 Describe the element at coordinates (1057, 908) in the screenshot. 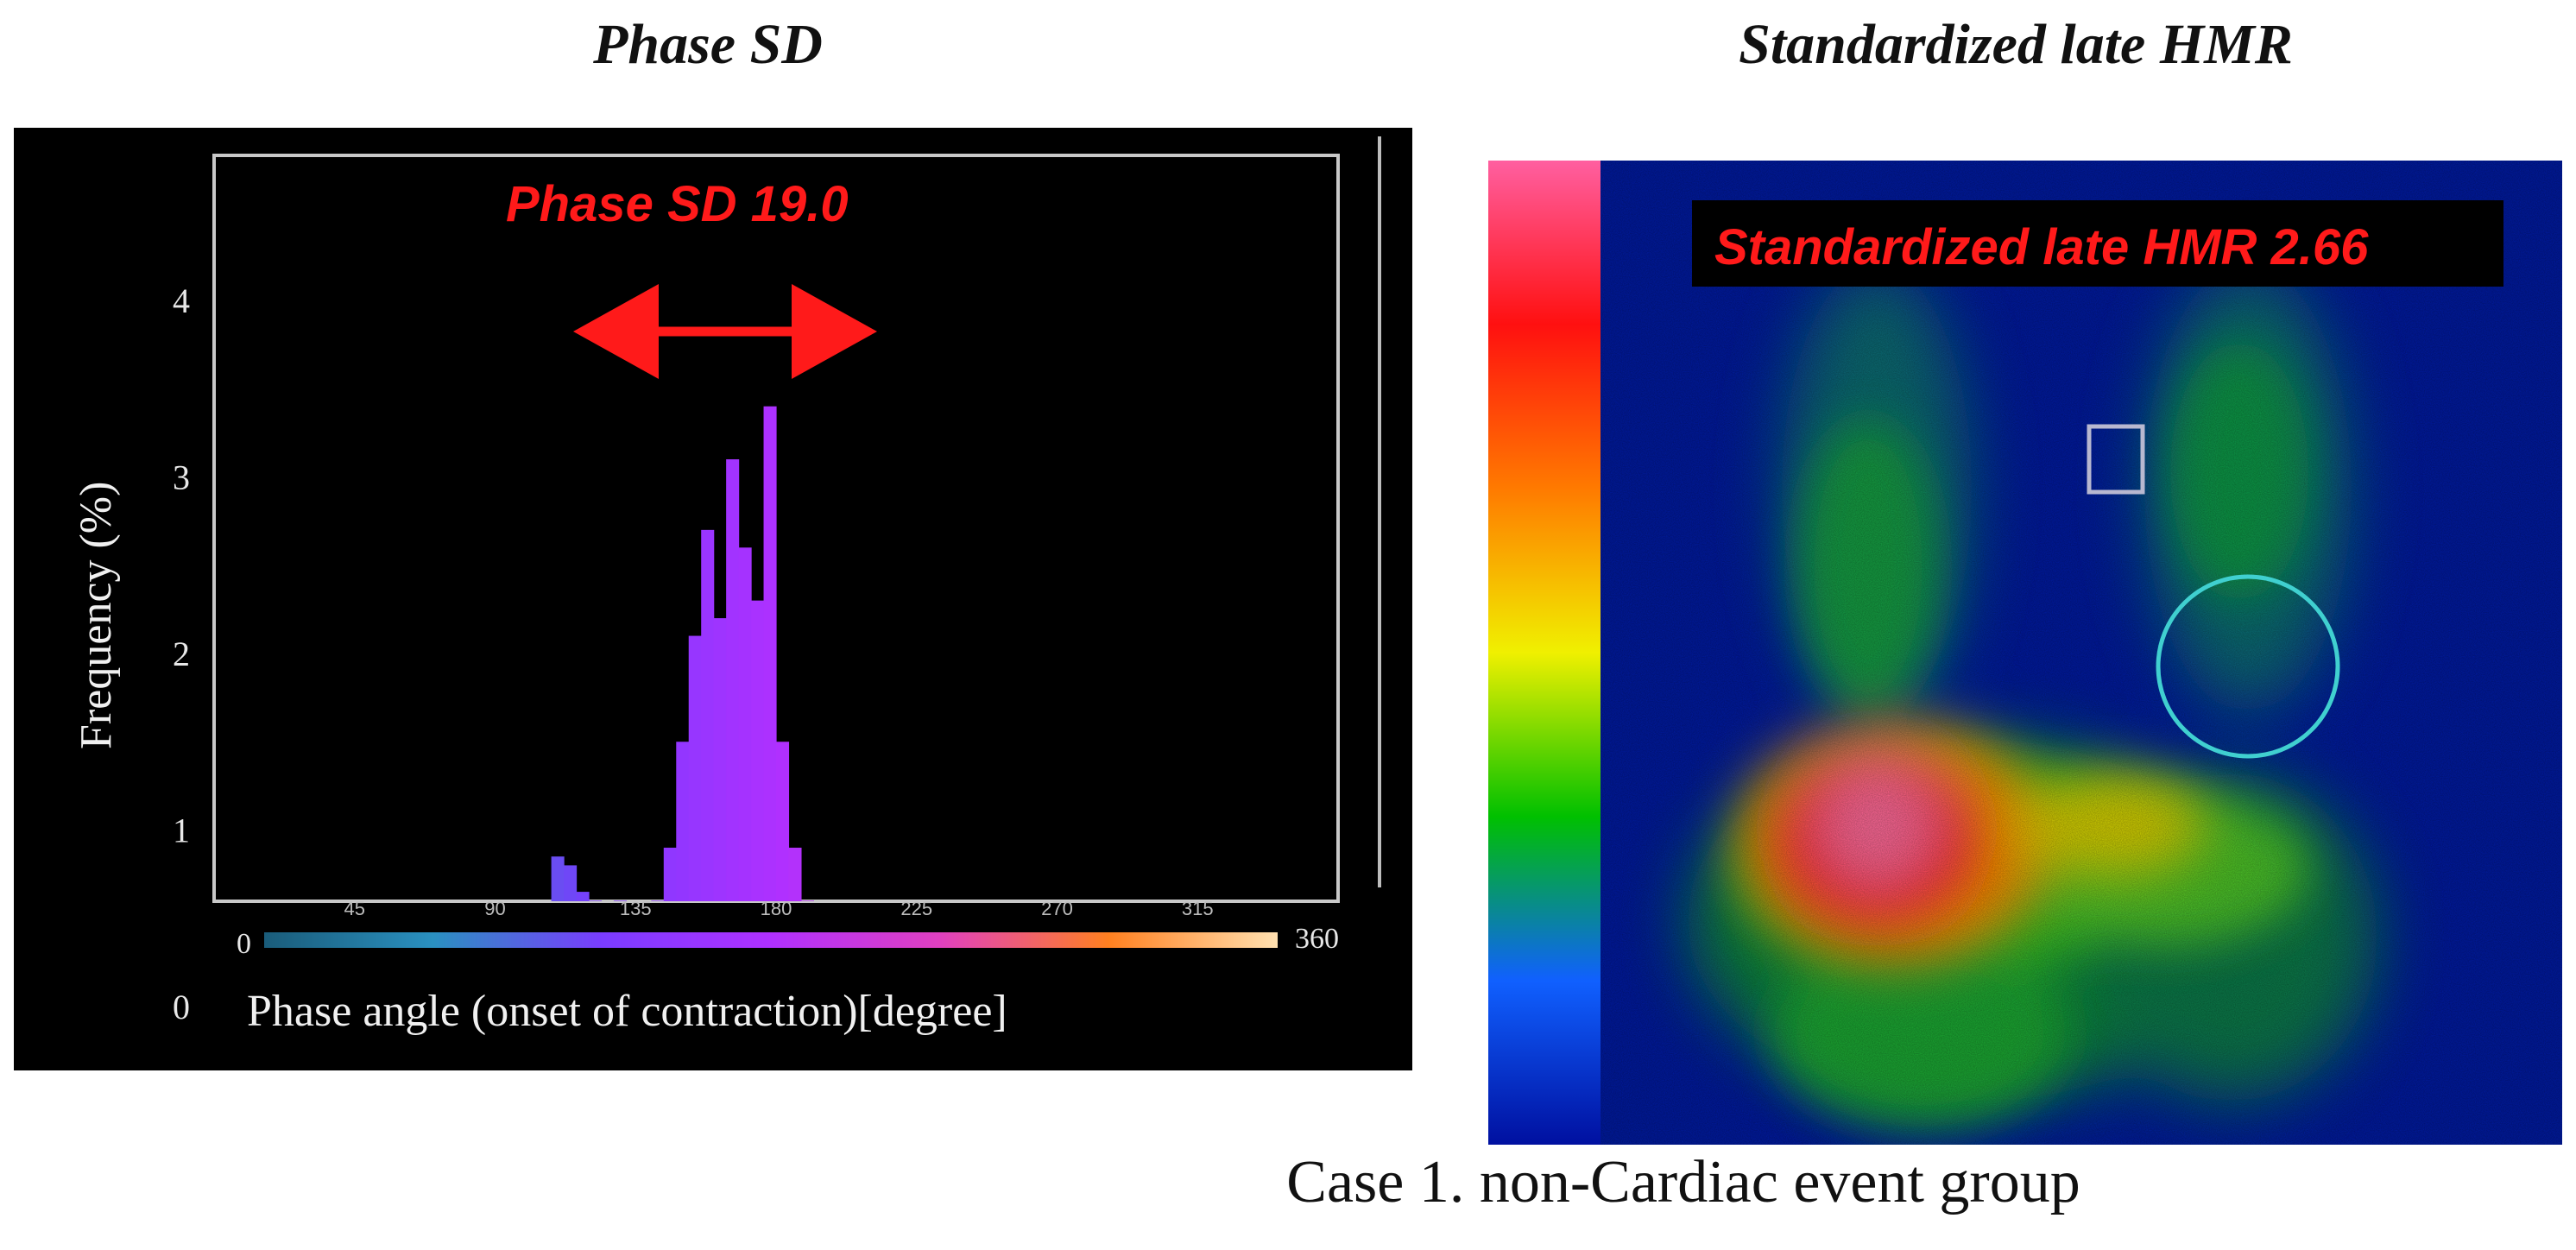

I see `x-tick-label: 270` at that location.